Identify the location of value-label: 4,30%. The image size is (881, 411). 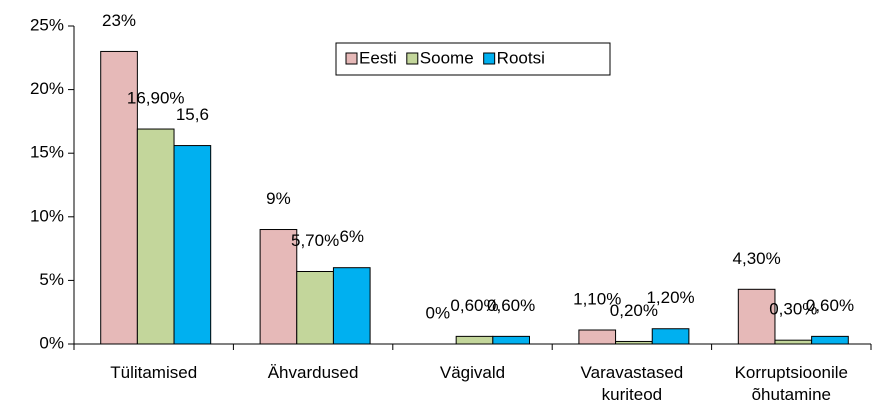
(757, 258).